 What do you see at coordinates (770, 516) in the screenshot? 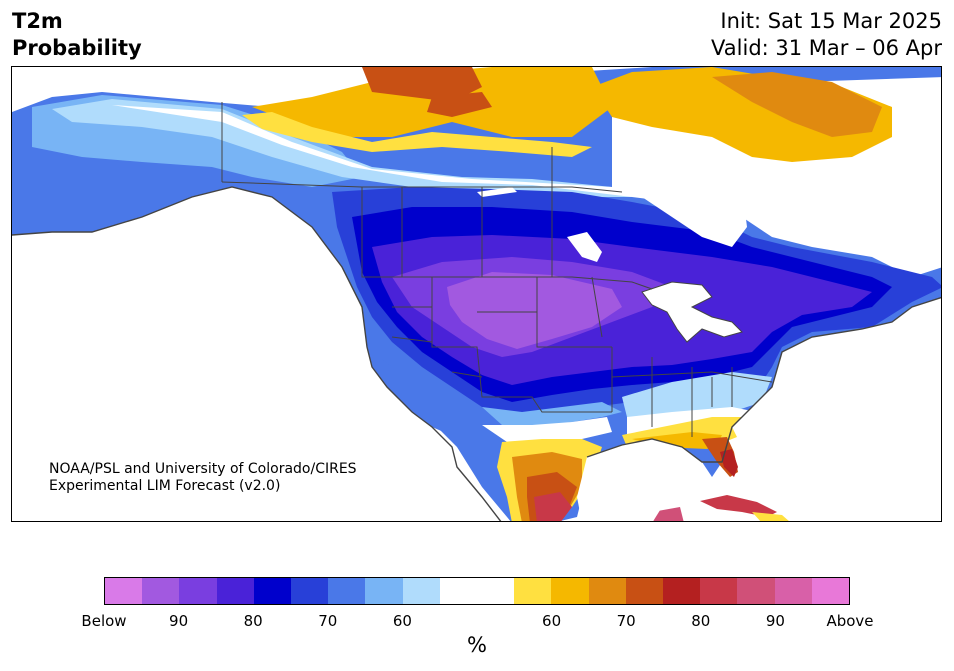
I see `region-hispaniola` at bounding box center [770, 516].